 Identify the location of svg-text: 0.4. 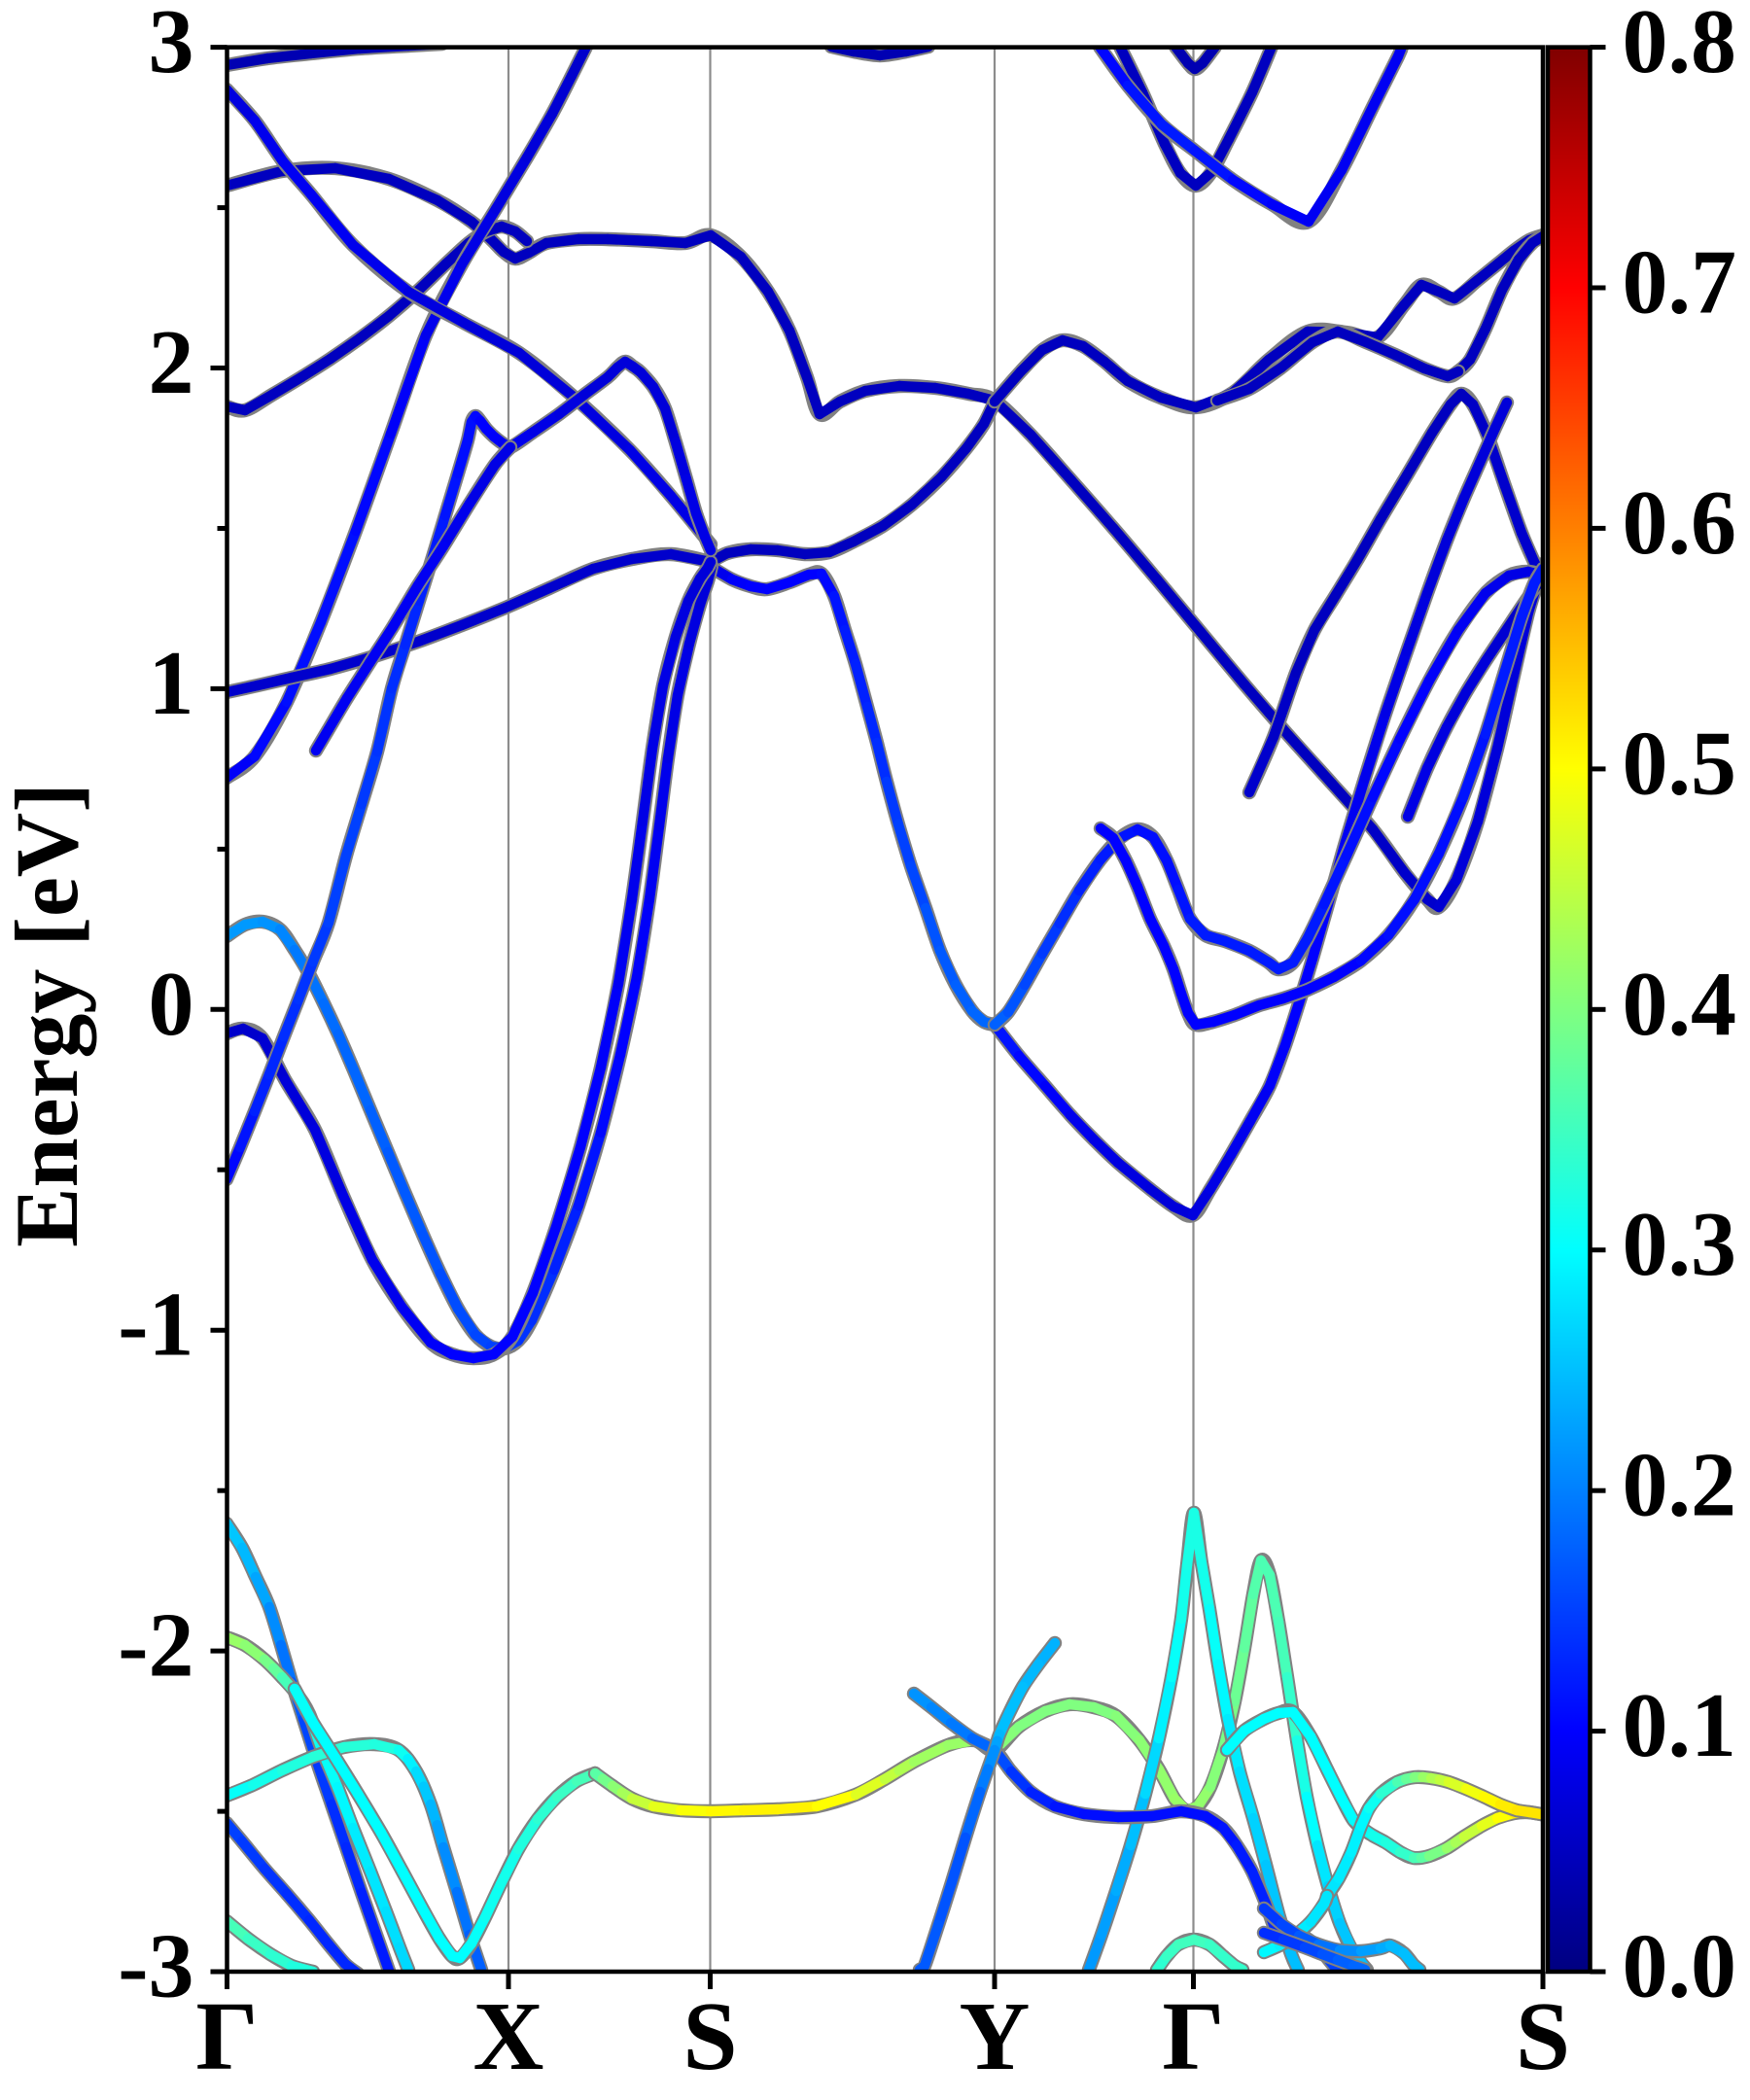
(1680, 1004).